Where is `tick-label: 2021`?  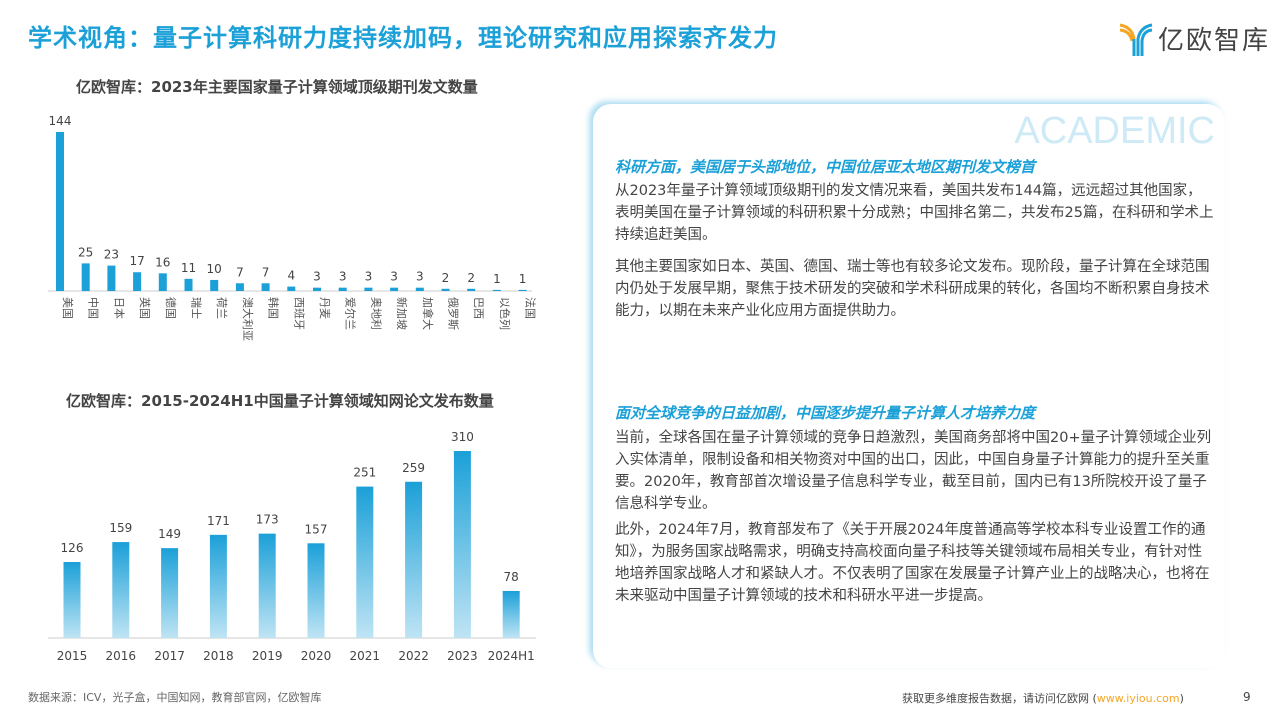
tick-label: 2021 is located at coordinates (365, 656).